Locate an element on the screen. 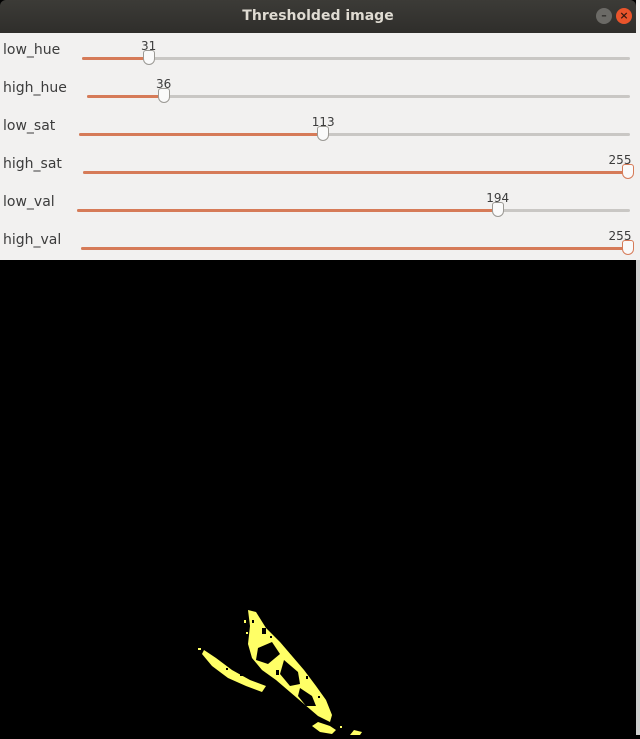 This screenshot has width=640, height=739. slider-track-high-val is located at coordinates (357, 247).